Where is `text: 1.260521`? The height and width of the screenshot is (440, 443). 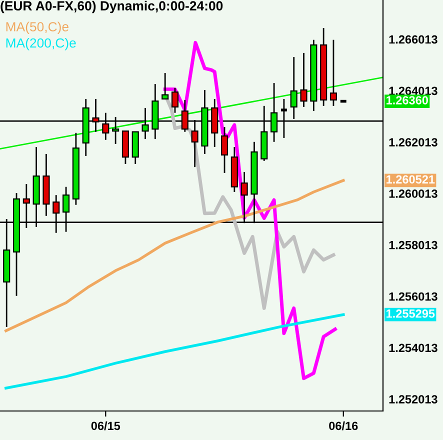
text: 1.260521 is located at coordinates (410, 179).